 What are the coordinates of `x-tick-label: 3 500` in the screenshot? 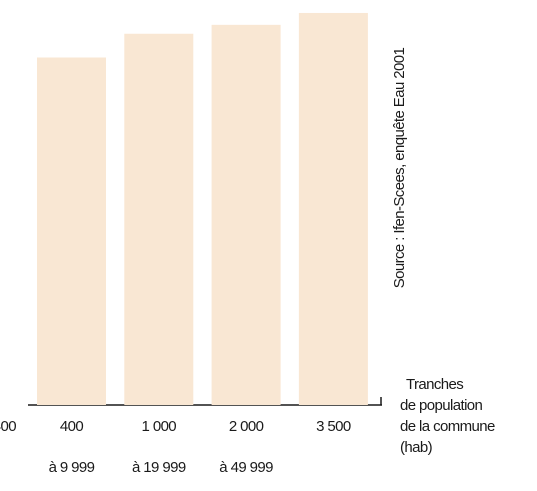 It's located at (333, 426).